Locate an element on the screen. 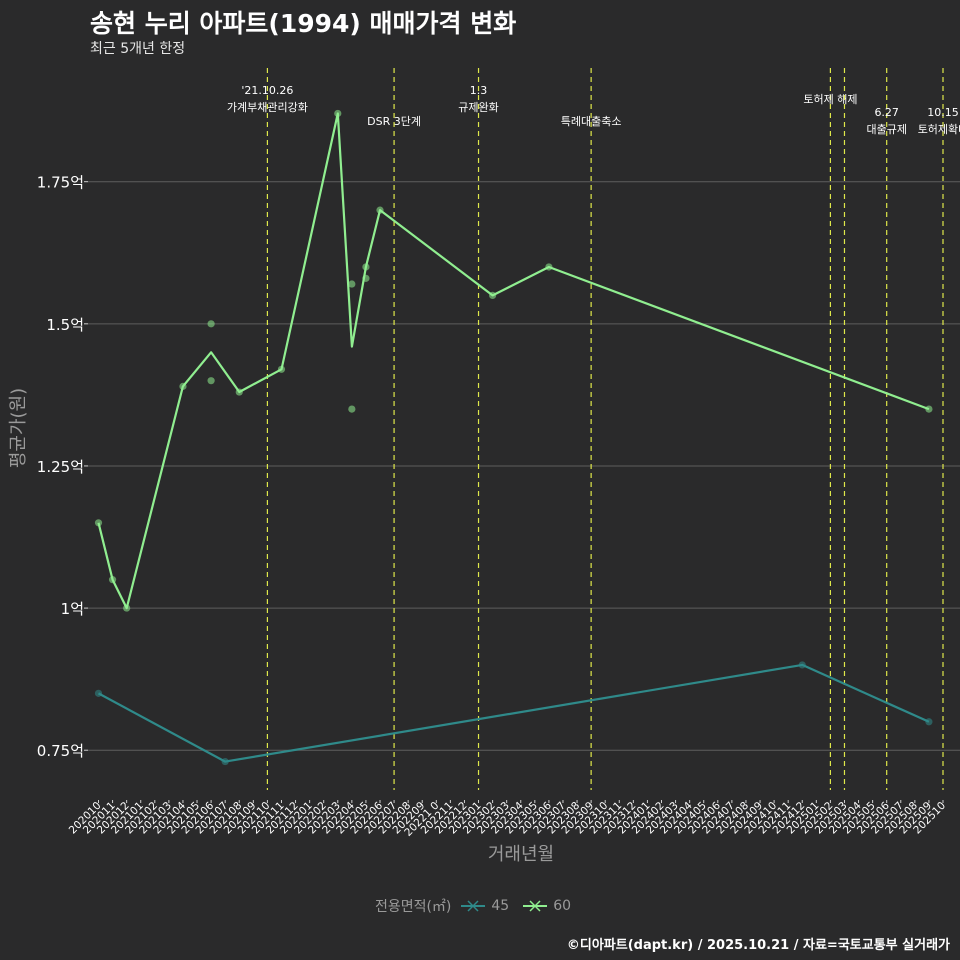 This screenshot has width=960, height=960. legend-label-60: 60 is located at coordinates (562, 906).